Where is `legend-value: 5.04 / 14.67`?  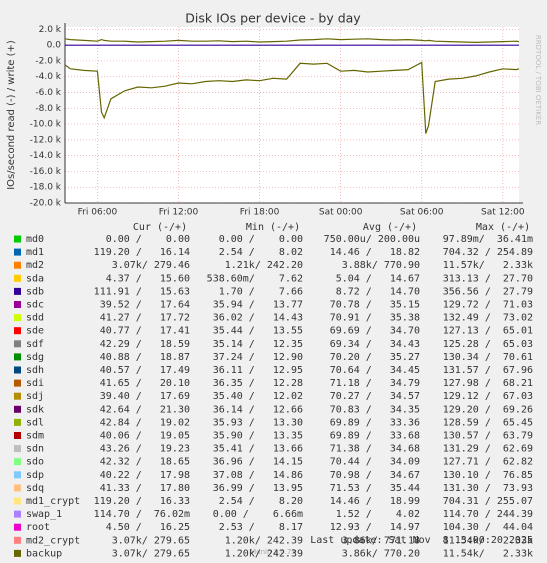 legend-value: 5.04 / 14.67 is located at coordinates (378, 278).